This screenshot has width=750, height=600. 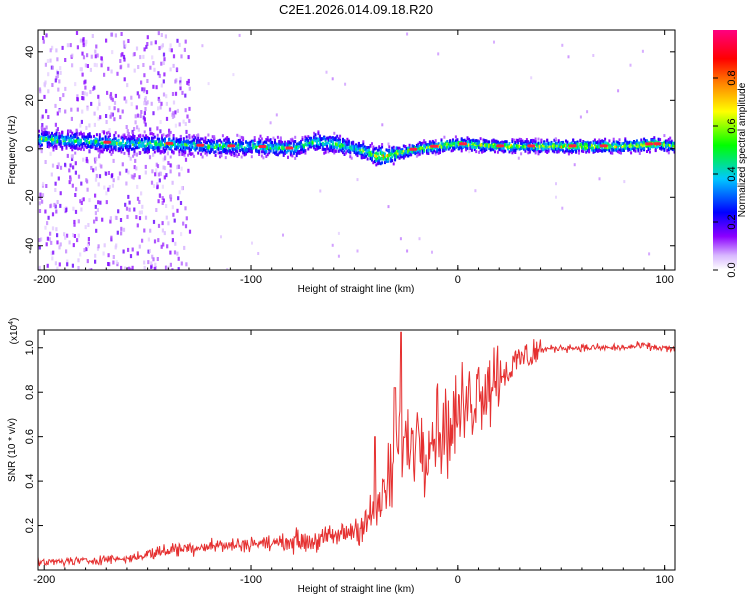 I want to click on x-tick-label: 0, so click(x=458, y=580).